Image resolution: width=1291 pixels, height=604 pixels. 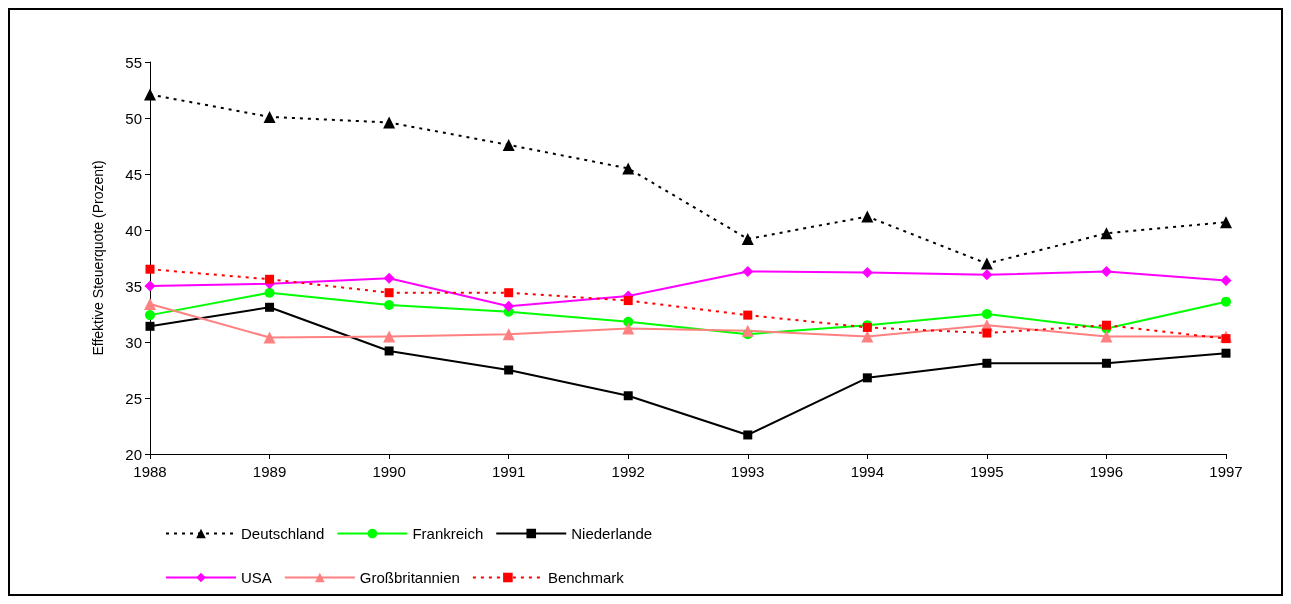 What do you see at coordinates (133, 174) in the screenshot?
I see `y-tick-label: 45` at bounding box center [133, 174].